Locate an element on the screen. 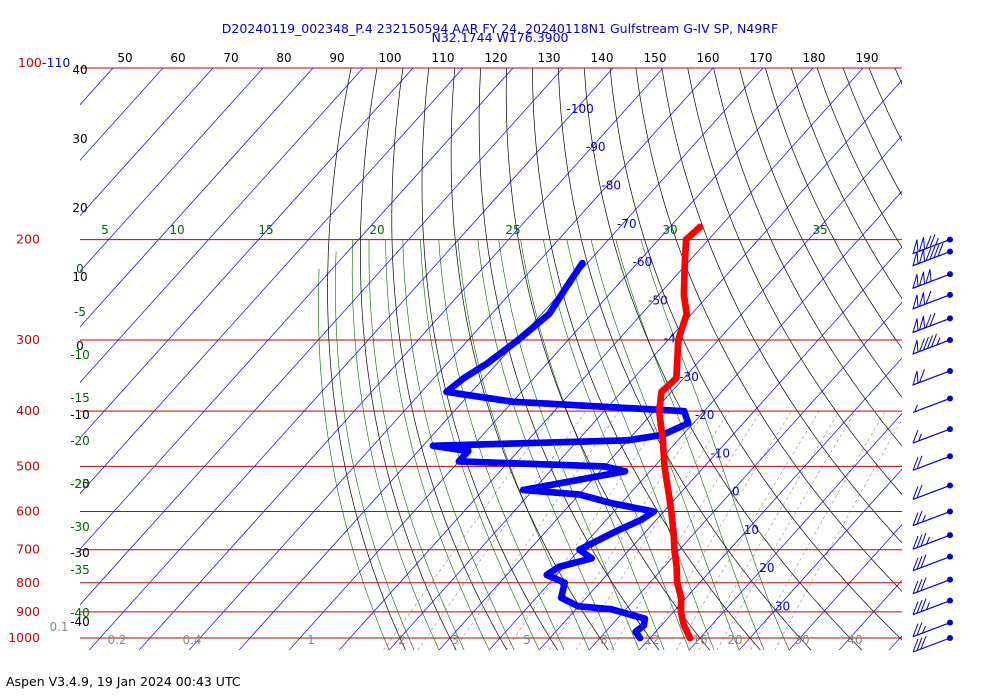 The height and width of the screenshot is (700, 1000). isotherm-label: -70 is located at coordinates (627, 224).